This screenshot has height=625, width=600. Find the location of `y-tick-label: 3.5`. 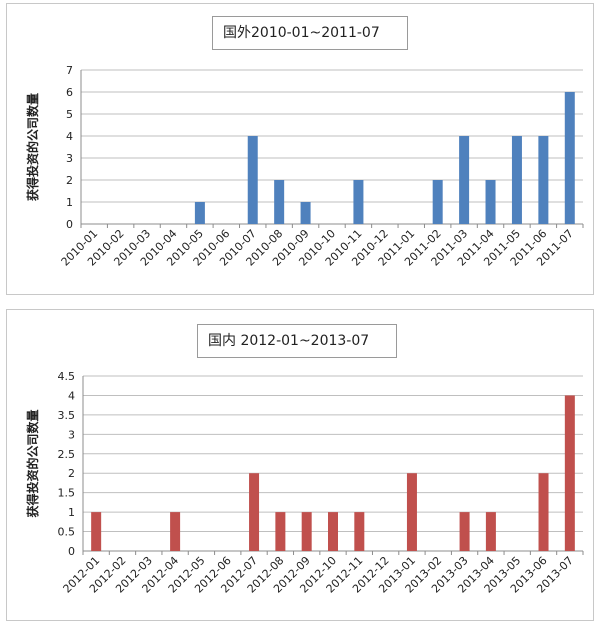

y-tick-label: 3.5 is located at coordinates (67, 415).